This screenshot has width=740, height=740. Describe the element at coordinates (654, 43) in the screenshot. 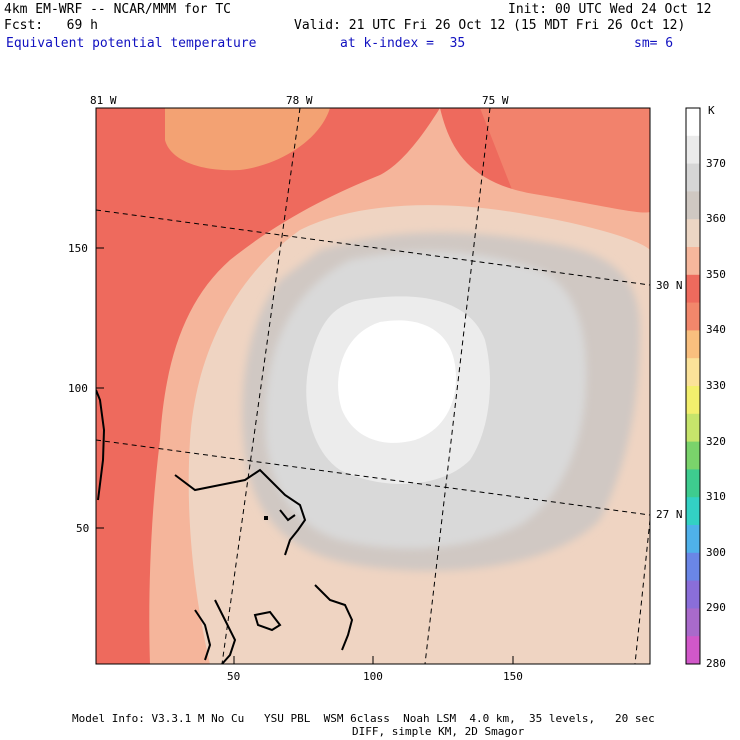

I see `smoothing: sm= 6` at that location.